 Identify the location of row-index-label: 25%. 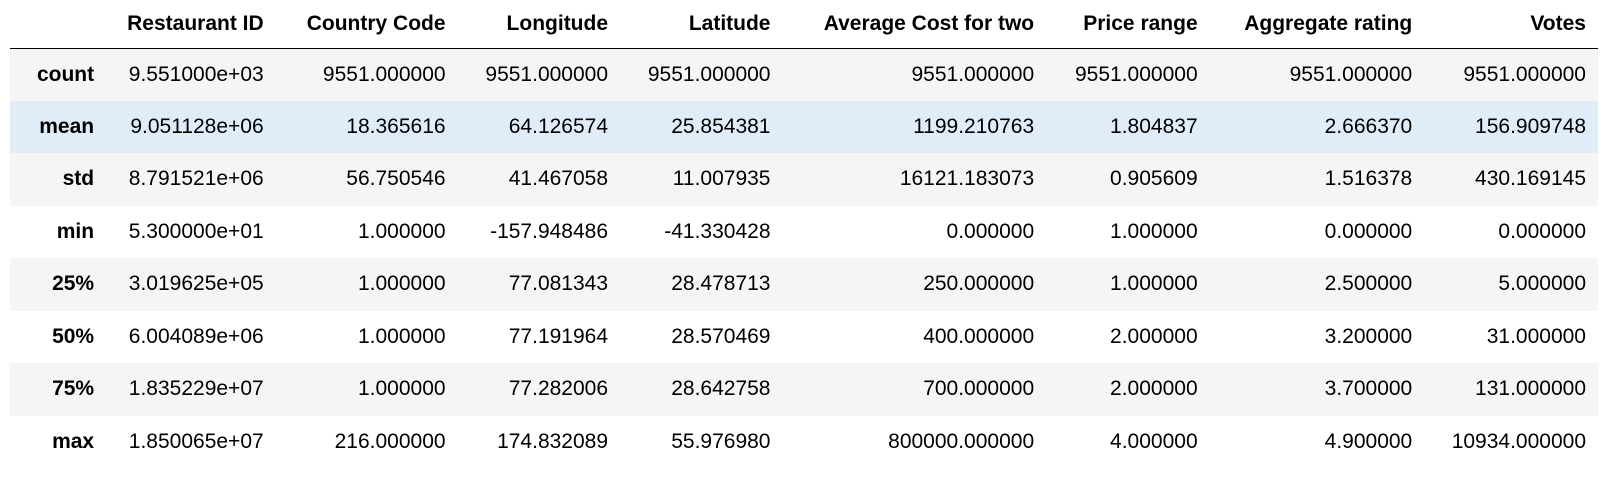
(73, 284).